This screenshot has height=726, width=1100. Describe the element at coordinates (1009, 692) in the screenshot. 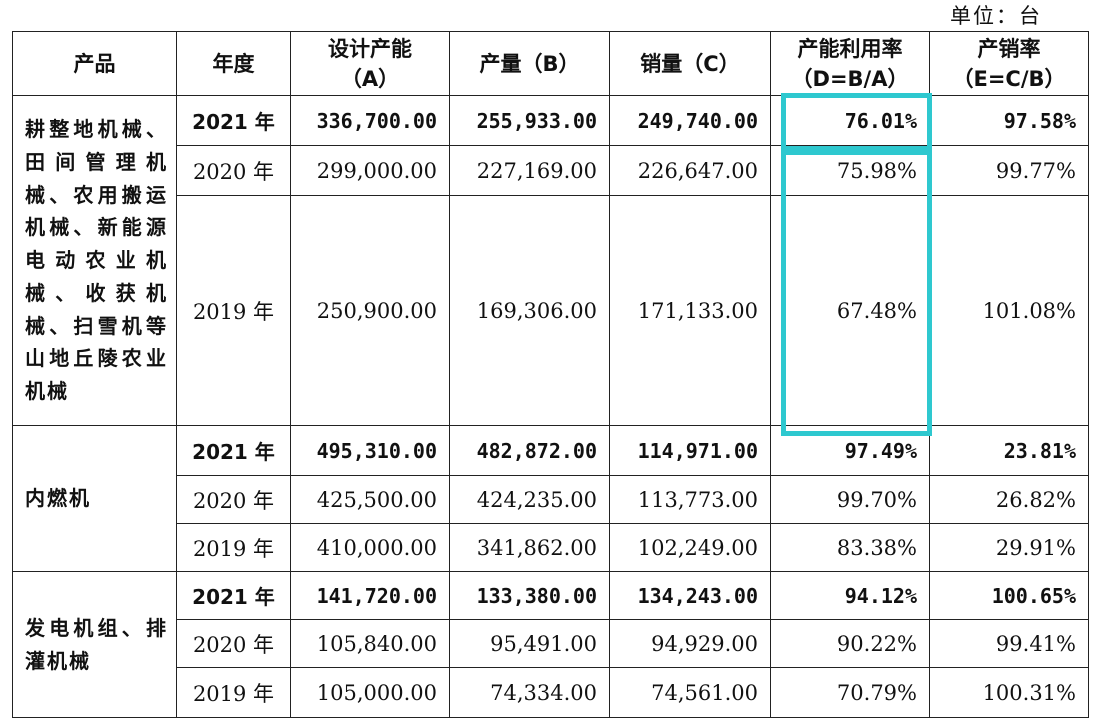

I see `sales-ratio-cell: 100.31%` at that location.